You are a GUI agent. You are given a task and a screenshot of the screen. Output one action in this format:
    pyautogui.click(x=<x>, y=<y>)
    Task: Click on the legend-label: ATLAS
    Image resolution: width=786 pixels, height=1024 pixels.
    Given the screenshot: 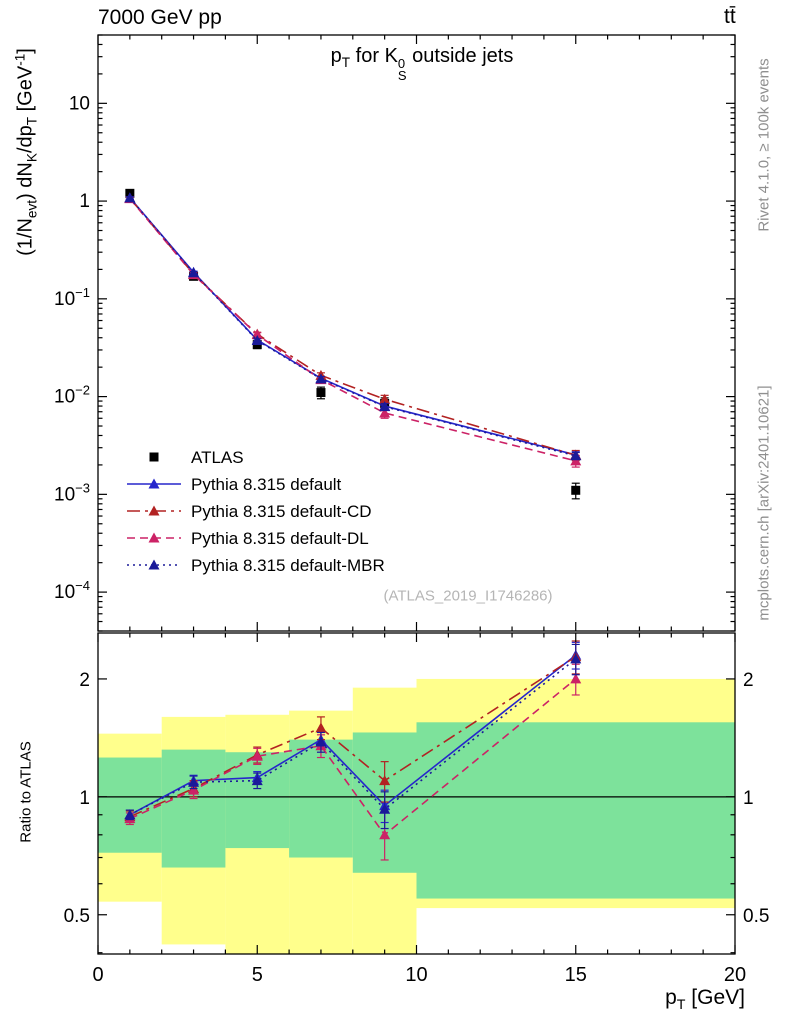 What is the action you would take?
    pyautogui.click(x=217, y=457)
    